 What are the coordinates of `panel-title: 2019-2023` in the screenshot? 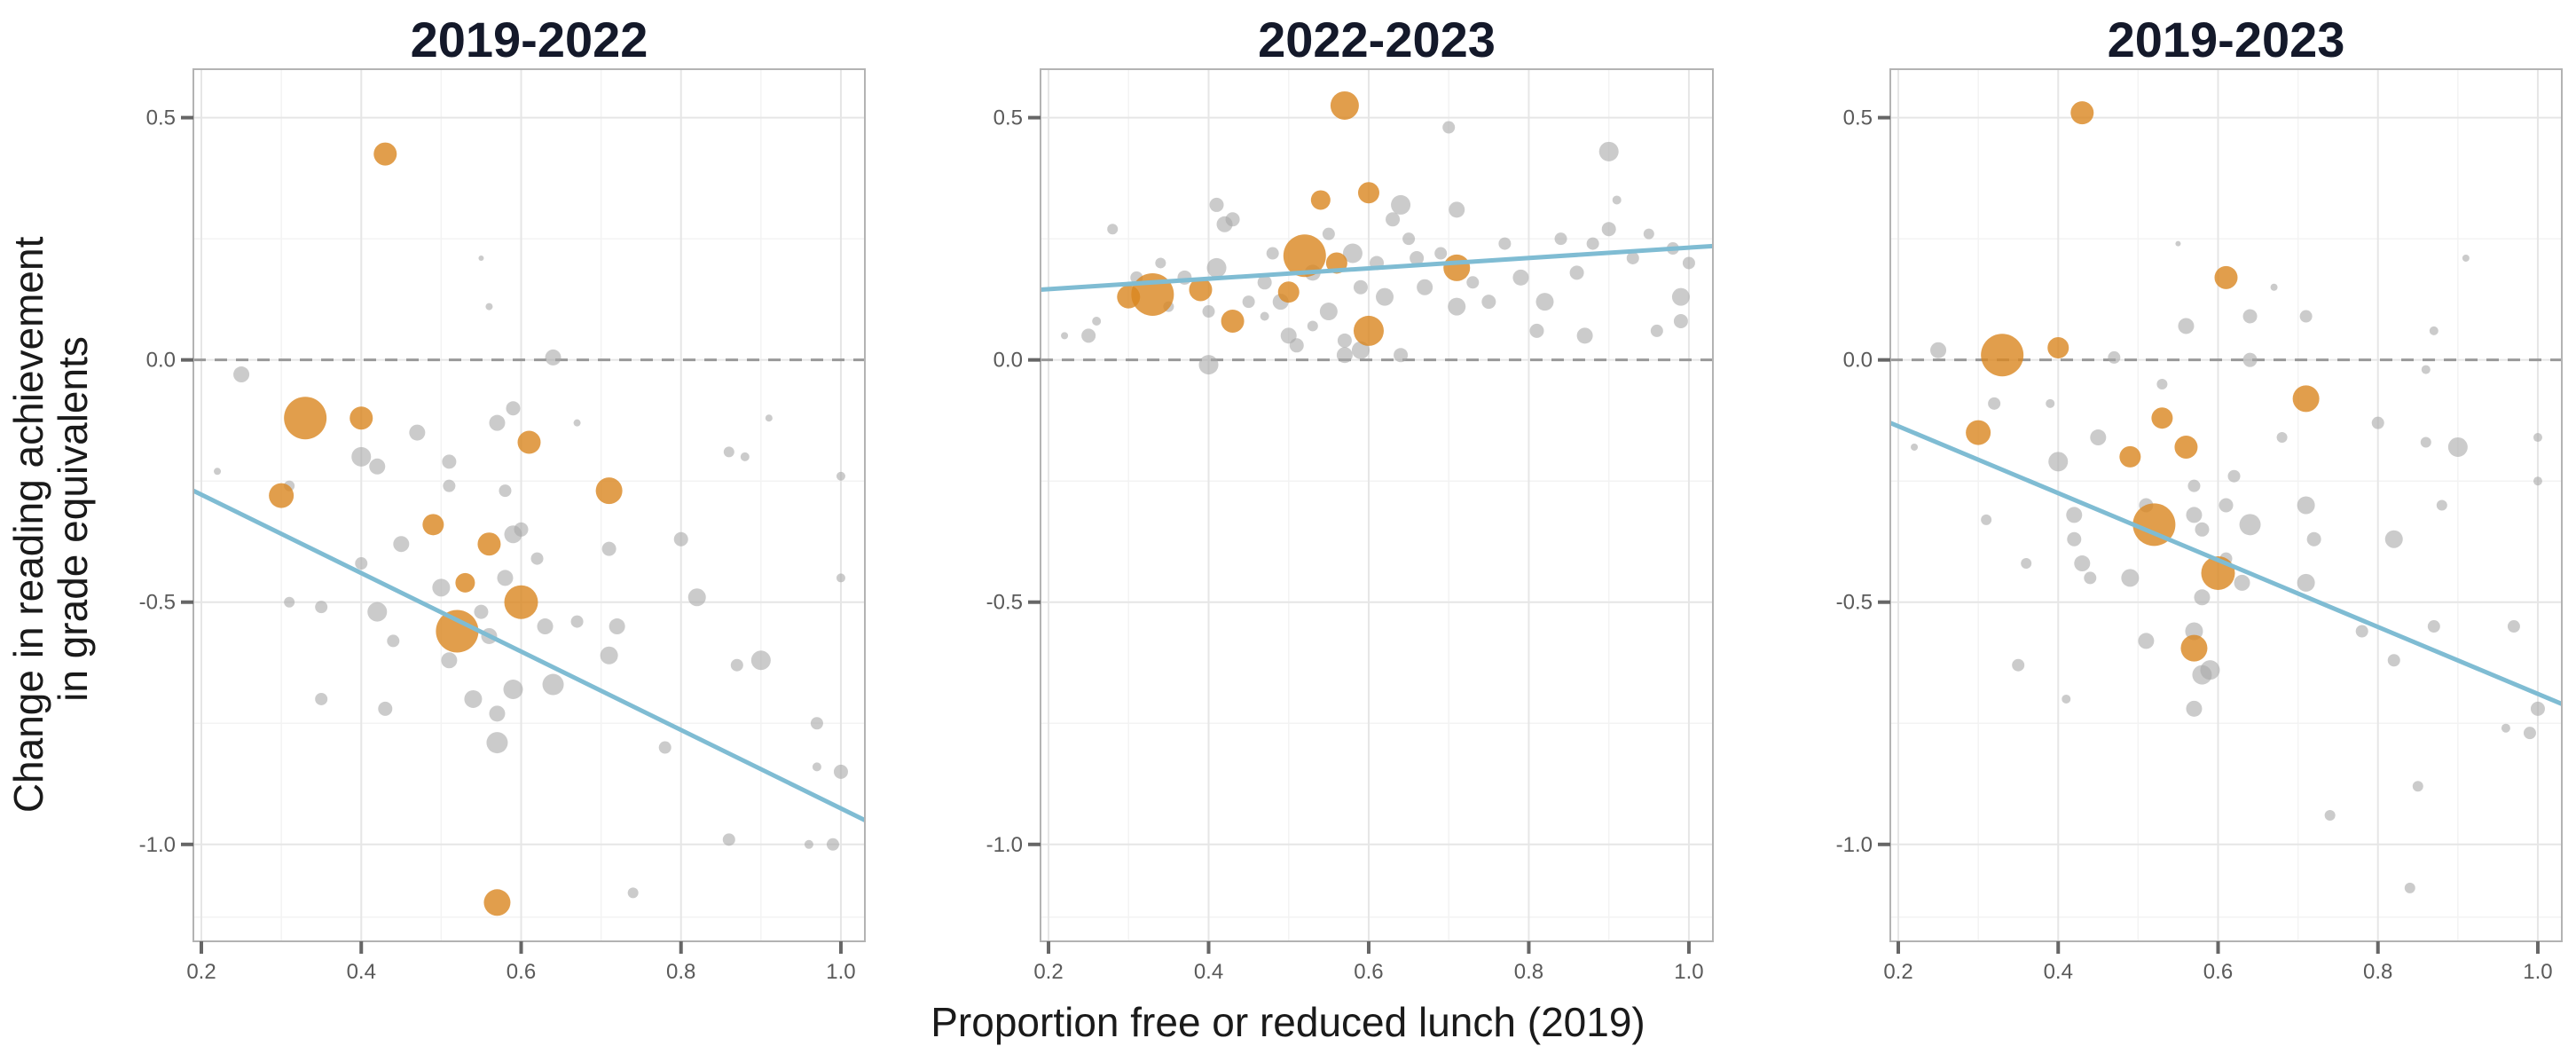 It's located at (2226, 39).